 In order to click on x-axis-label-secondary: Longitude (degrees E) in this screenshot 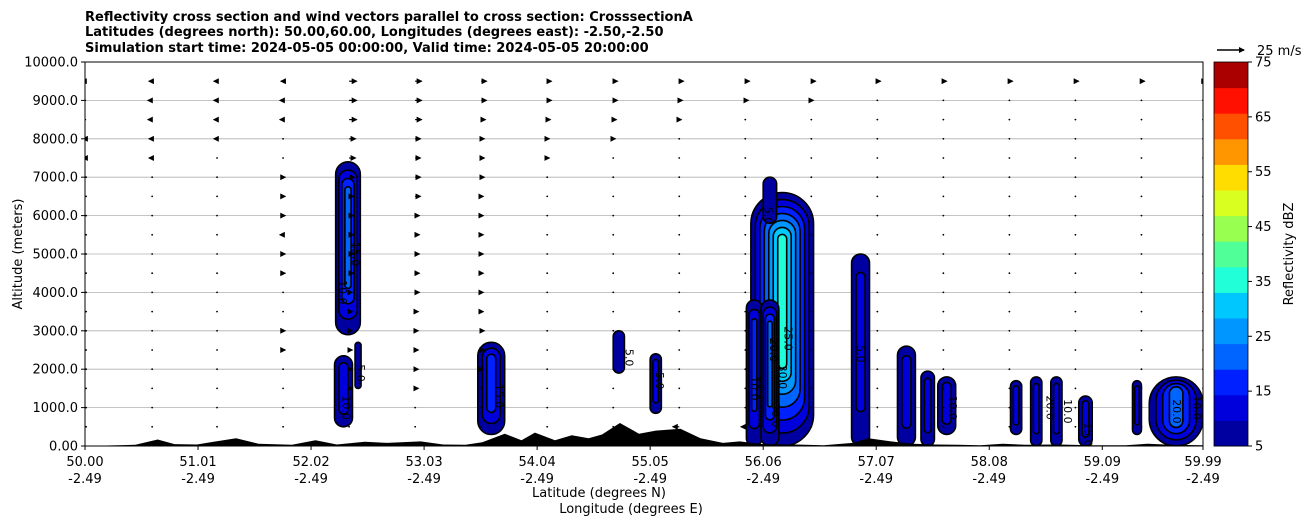, I will do `click(631, 509)`.